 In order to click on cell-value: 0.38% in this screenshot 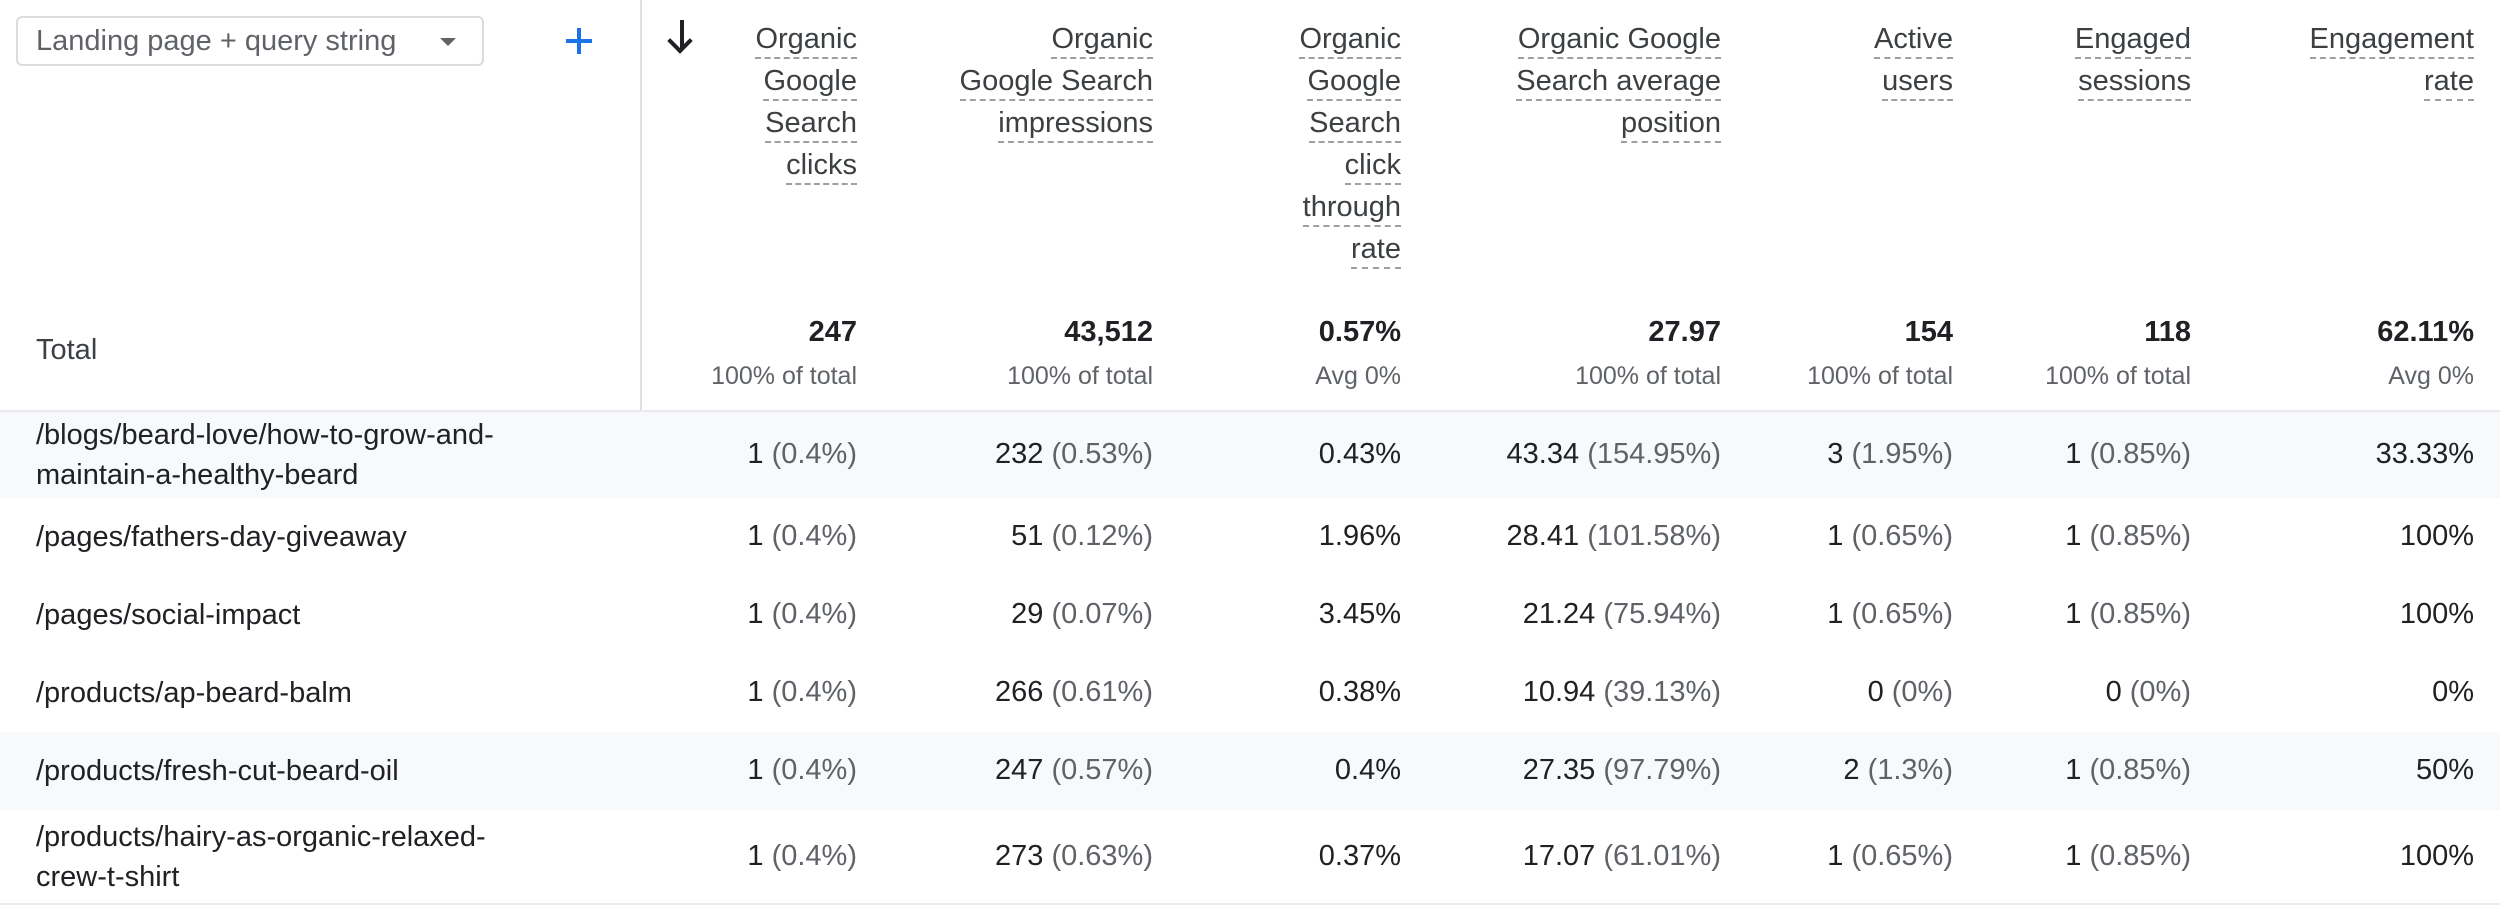, I will do `click(1359, 692)`.